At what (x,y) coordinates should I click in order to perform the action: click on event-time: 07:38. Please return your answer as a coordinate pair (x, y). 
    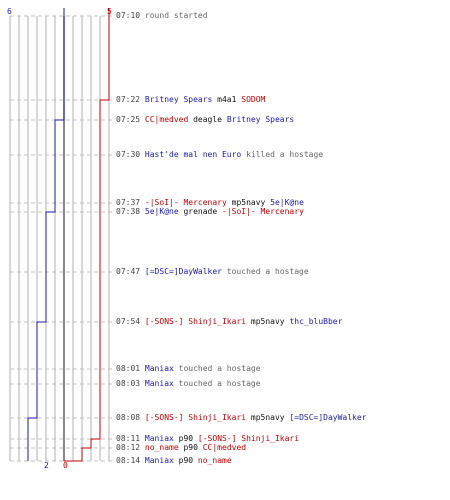
    Looking at the image, I should click on (128, 211).